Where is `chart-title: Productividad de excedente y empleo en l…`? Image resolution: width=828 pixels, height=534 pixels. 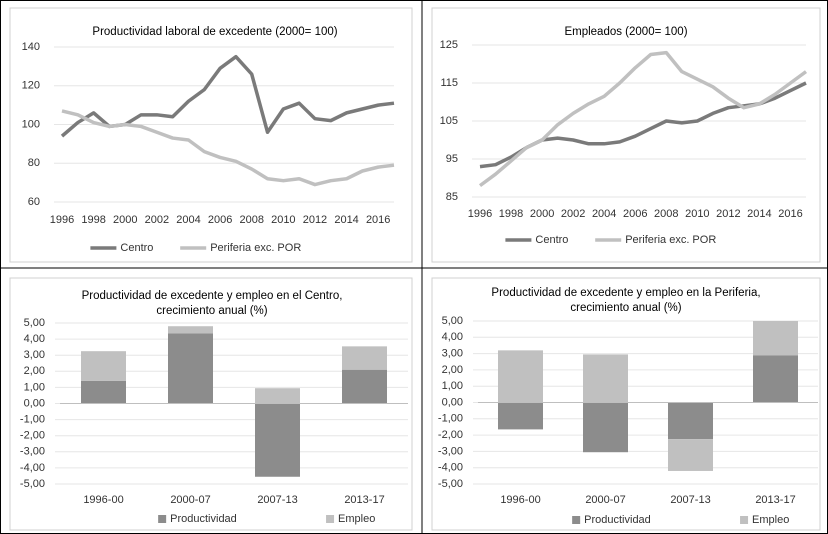 chart-title: Productividad de excedente y empleo en l… is located at coordinates (625, 293).